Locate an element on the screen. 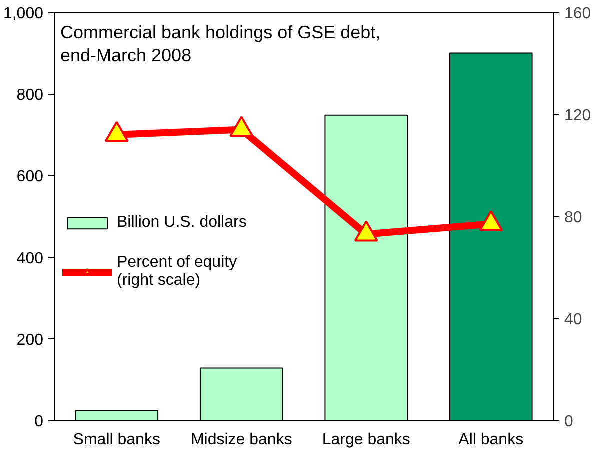 The height and width of the screenshot is (451, 594). y-tick-label: 200 is located at coordinates (30, 340).